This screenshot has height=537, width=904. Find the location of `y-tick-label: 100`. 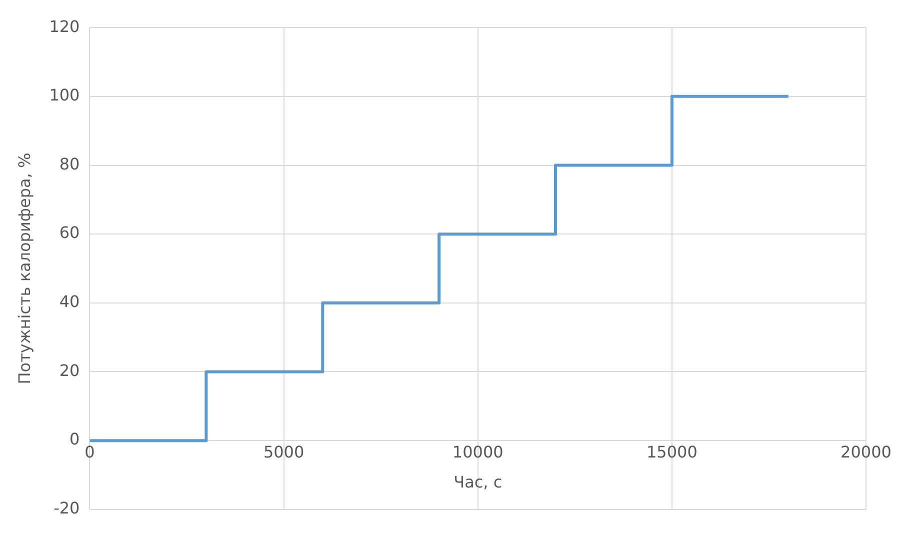

y-tick-label: 100 is located at coordinates (64, 95).